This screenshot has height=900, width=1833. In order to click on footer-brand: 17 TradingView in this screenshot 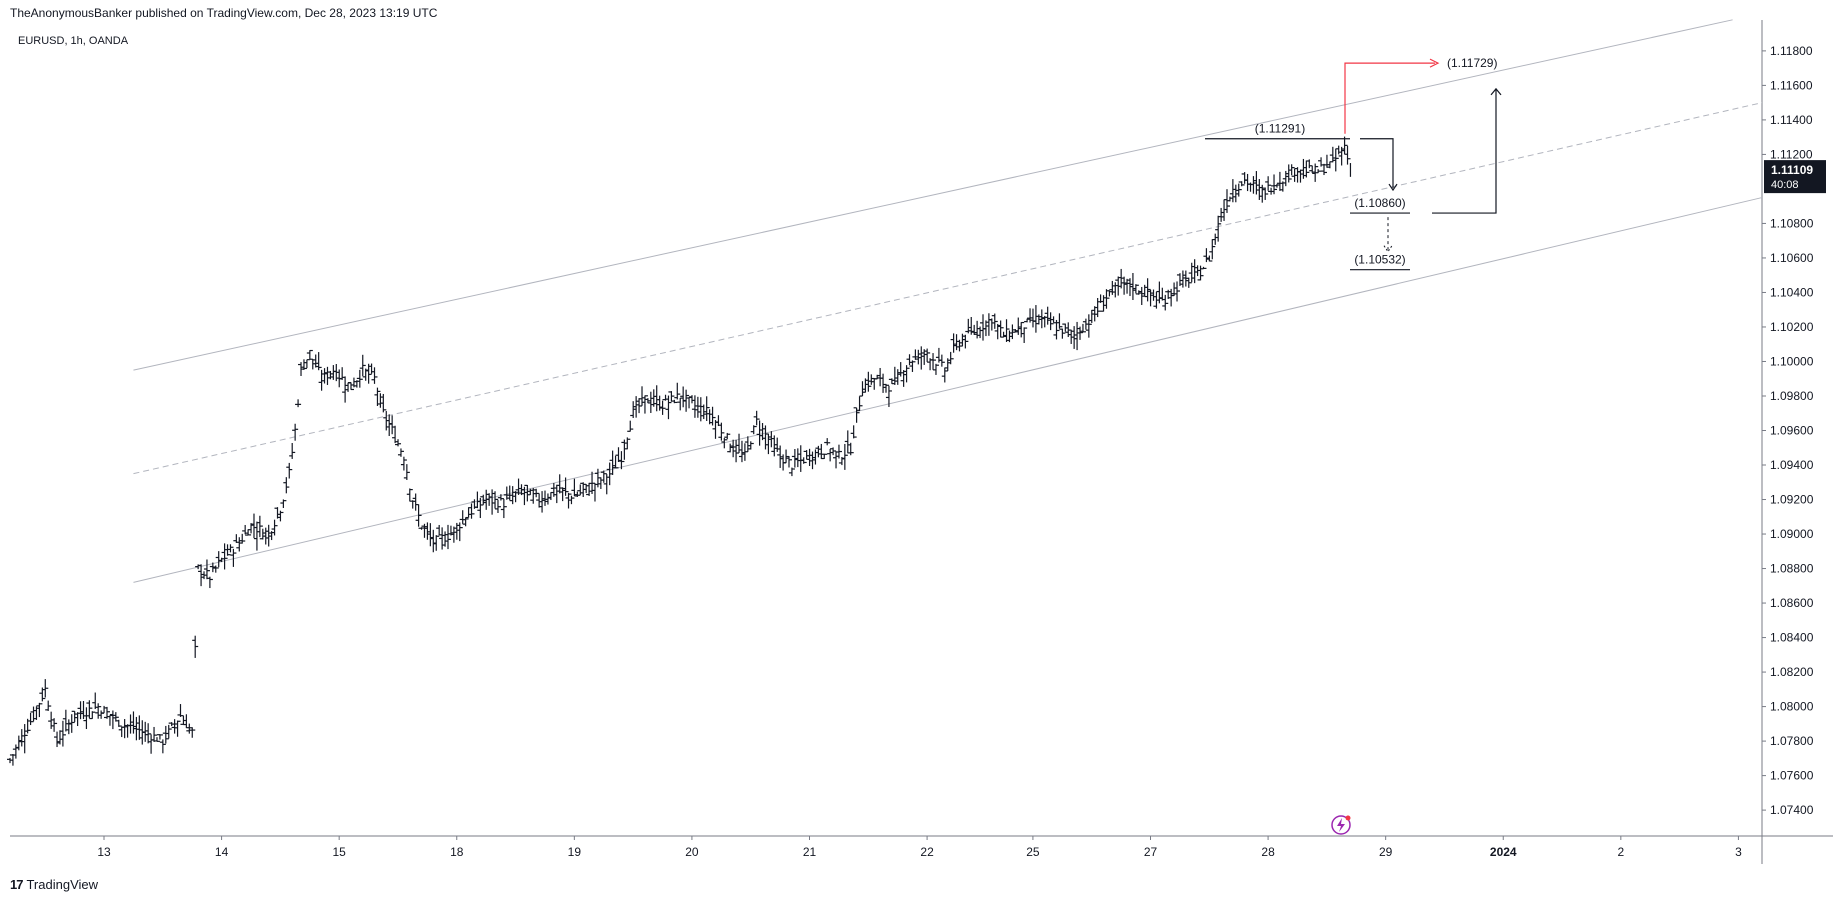, I will do `click(54, 884)`.